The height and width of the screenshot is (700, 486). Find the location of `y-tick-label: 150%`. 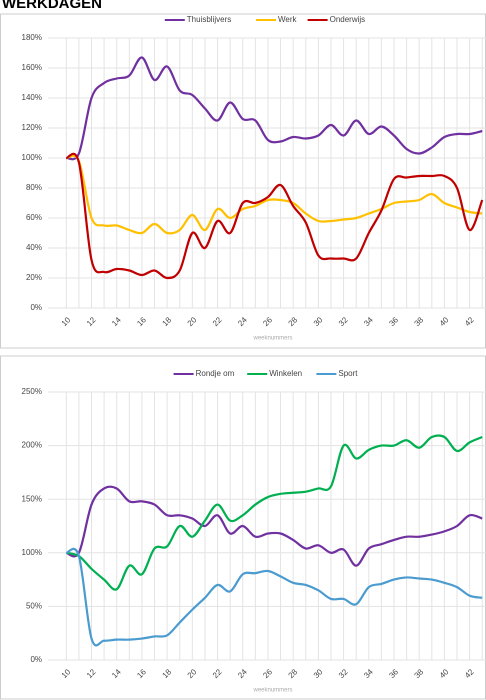

y-tick-label: 150% is located at coordinates (32, 498).